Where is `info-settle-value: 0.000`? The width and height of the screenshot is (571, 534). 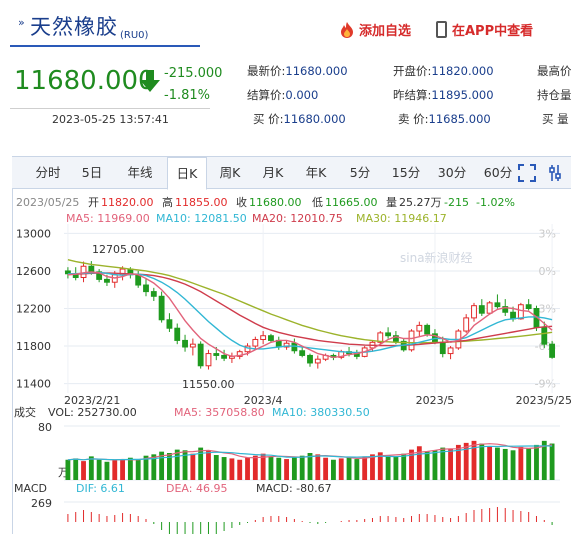 info-settle-value: 0.000 is located at coordinates (302, 95).